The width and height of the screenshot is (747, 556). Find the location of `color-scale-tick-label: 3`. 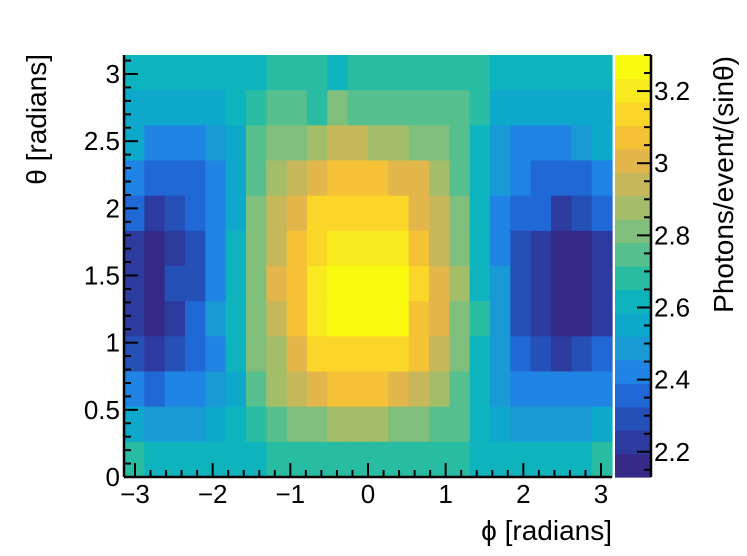

color-scale-tick-label: 3 is located at coordinates (661, 163).